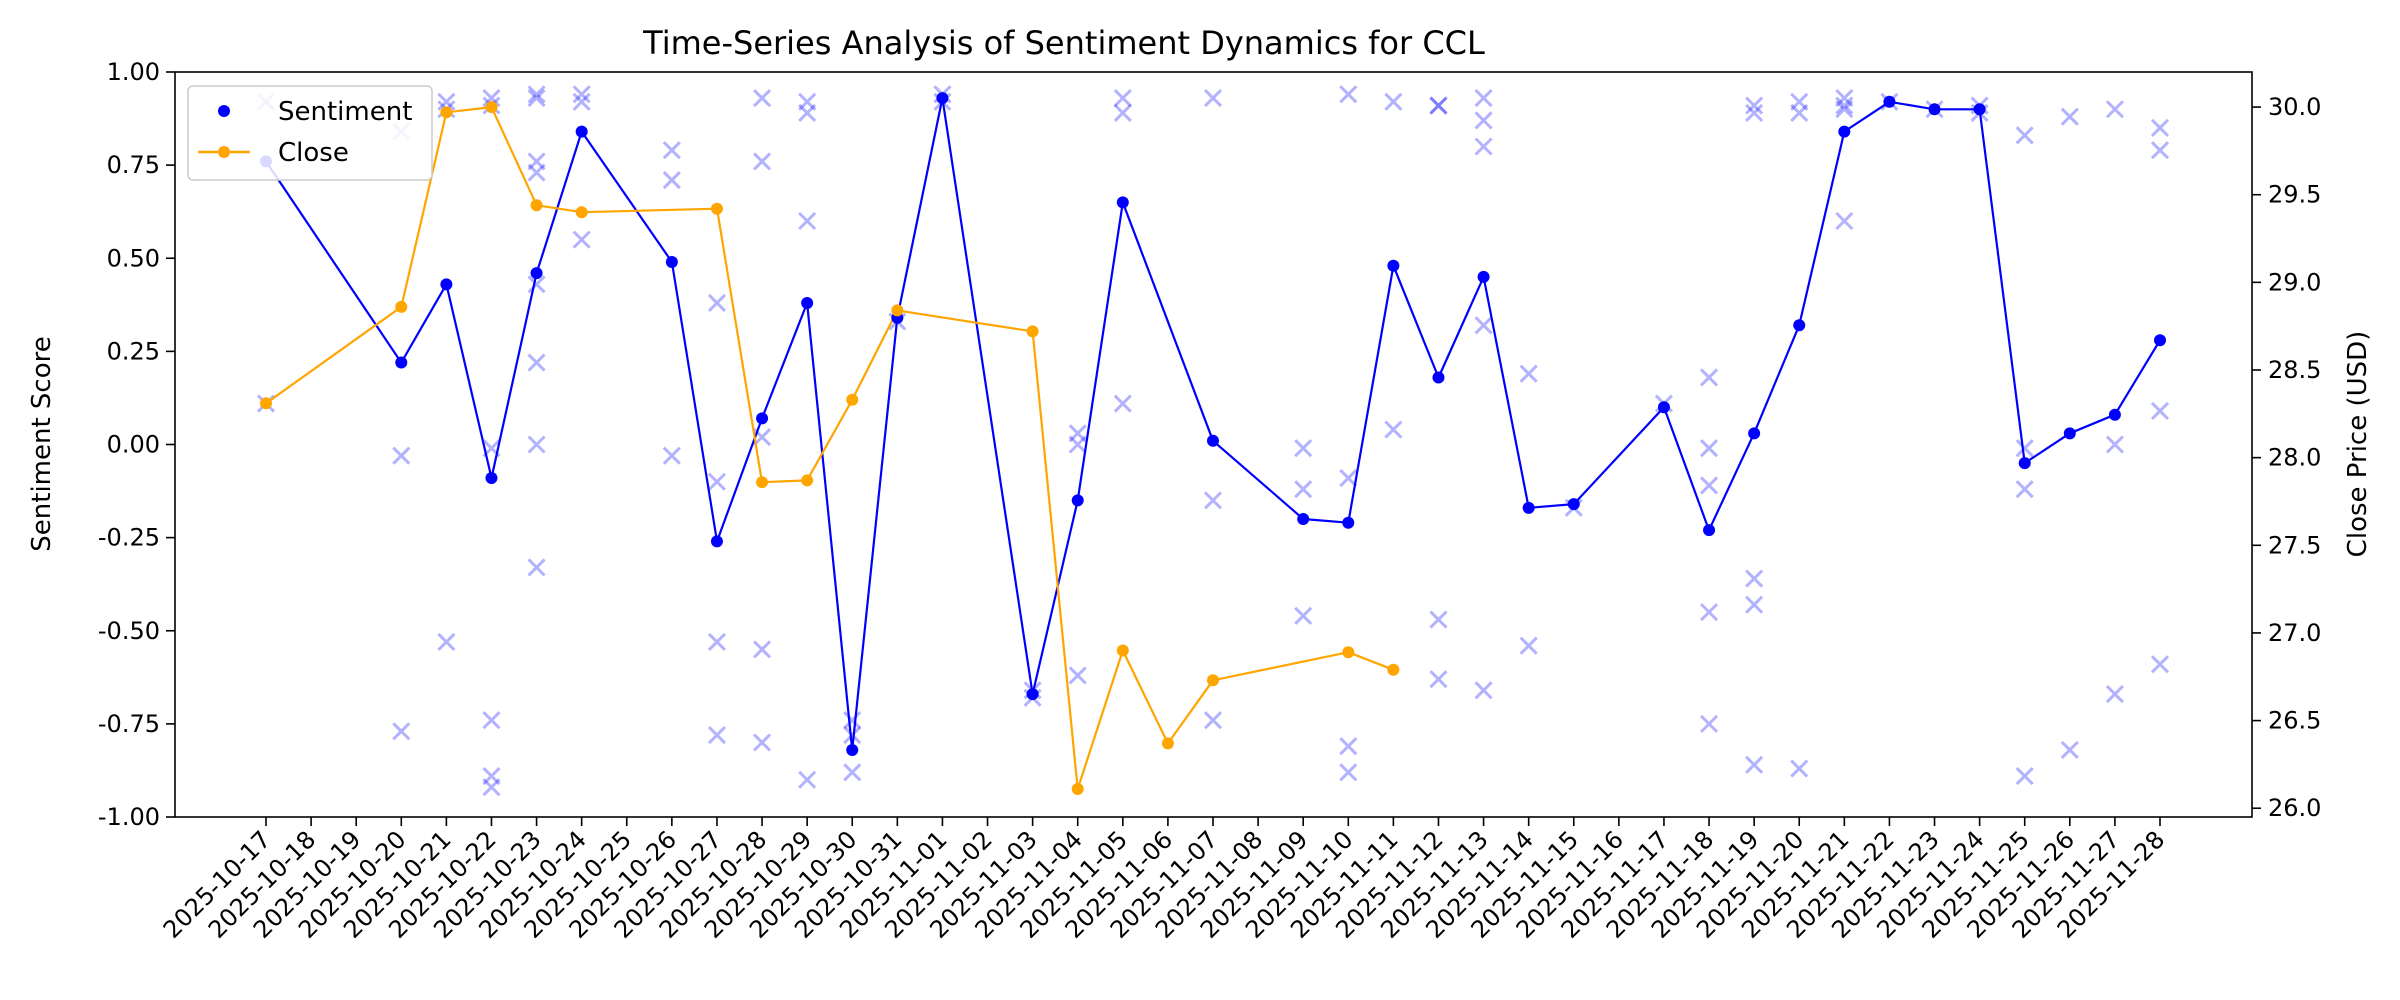 The height and width of the screenshot is (1000, 2400). What do you see at coordinates (345, 112) in the screenshot?
I see `legend-sentiment-label: Sentiment` at bounding box center [345, 112].